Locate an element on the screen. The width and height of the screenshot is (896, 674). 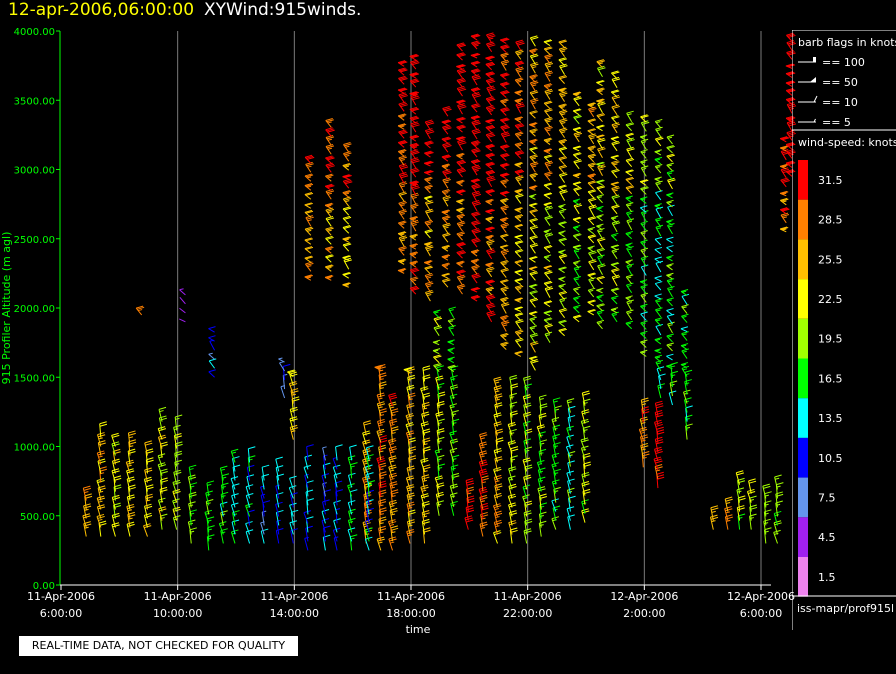
speed-legend-bin: 4.5 is located at coordinates (817, 537).